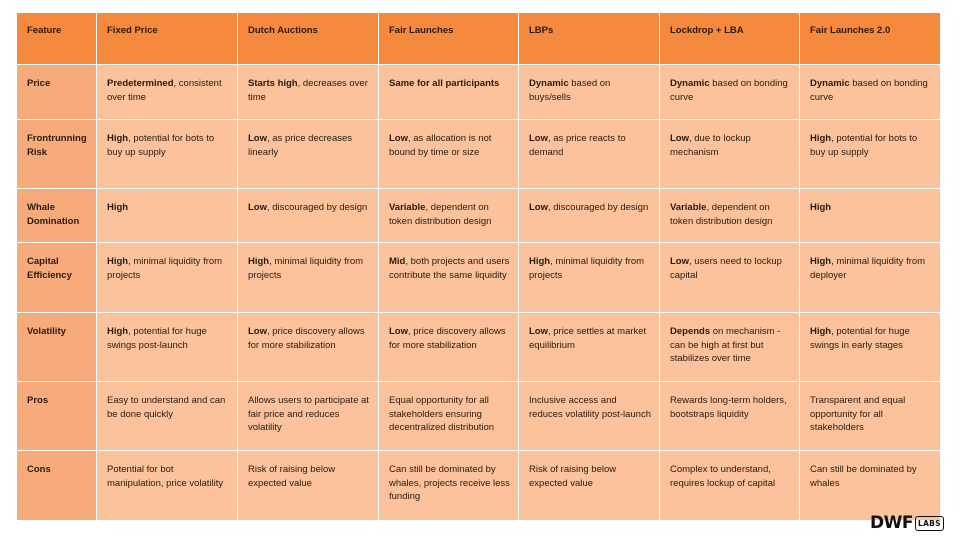  What do you see at coordinates (891, 523) in the screenshot?
I see `logo-main-text: DWF` at bounding box center [891, 523].